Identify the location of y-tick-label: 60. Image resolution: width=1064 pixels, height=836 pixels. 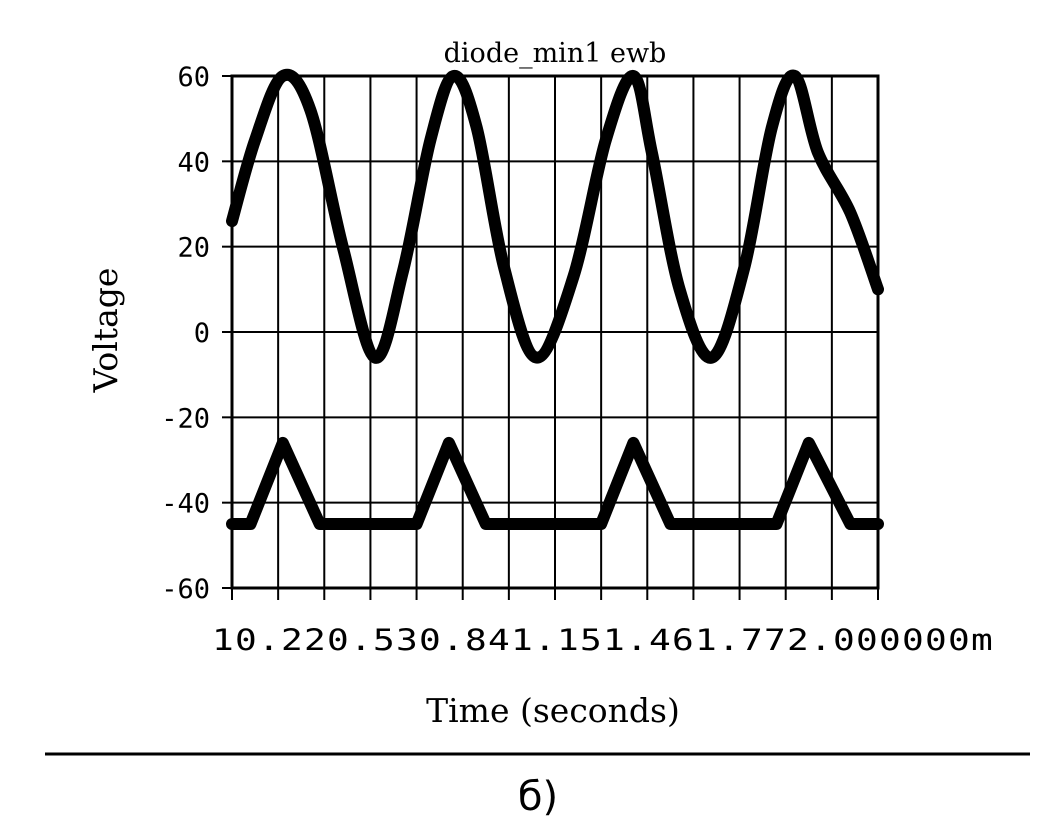
(193, 77).